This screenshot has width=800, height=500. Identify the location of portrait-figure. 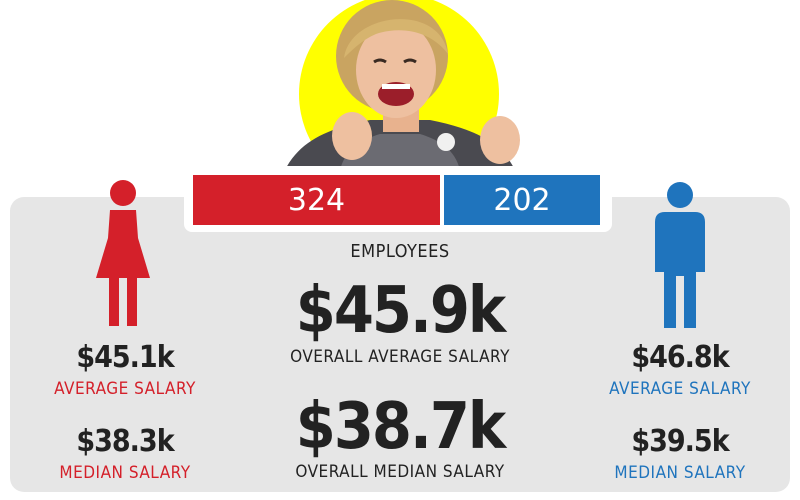
(402, 85).